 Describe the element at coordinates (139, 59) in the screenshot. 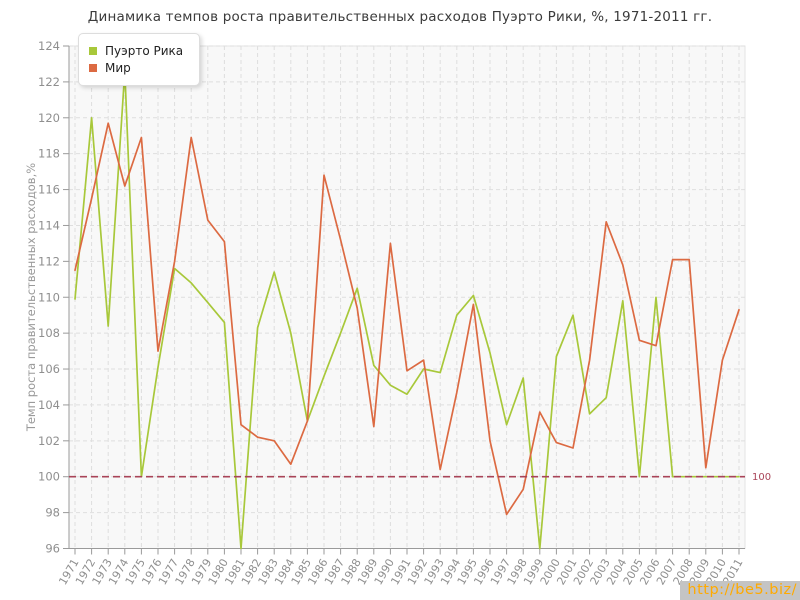

I see `legend: Пуэрто Рика Мир` at that location.